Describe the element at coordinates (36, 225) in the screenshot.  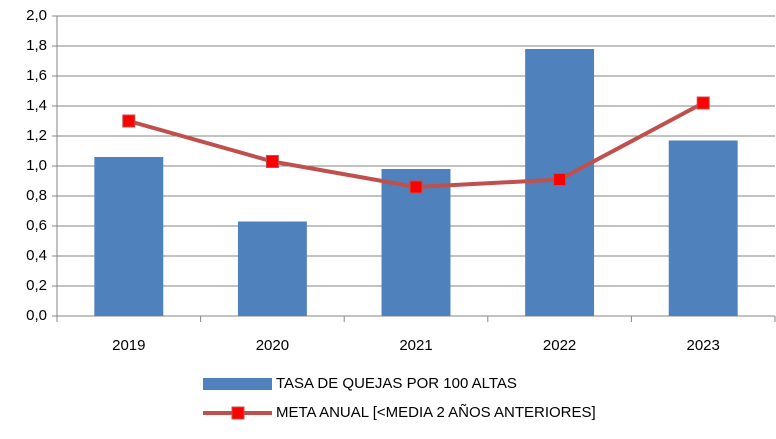
I see `y-tick-label: 0,6` at that location.